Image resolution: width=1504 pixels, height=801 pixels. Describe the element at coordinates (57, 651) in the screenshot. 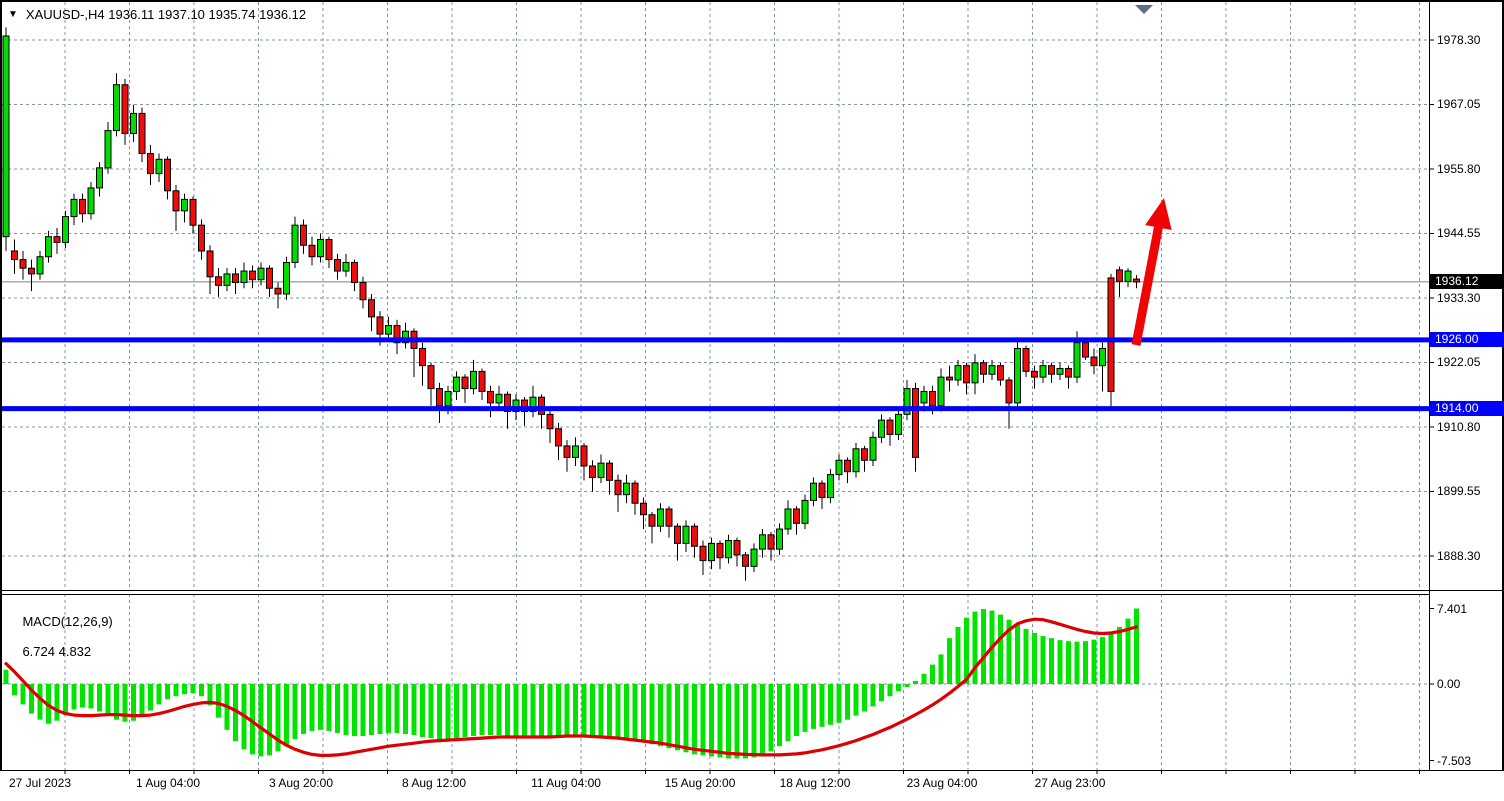

I see `macd-values: 6.724 4.832` at that location.